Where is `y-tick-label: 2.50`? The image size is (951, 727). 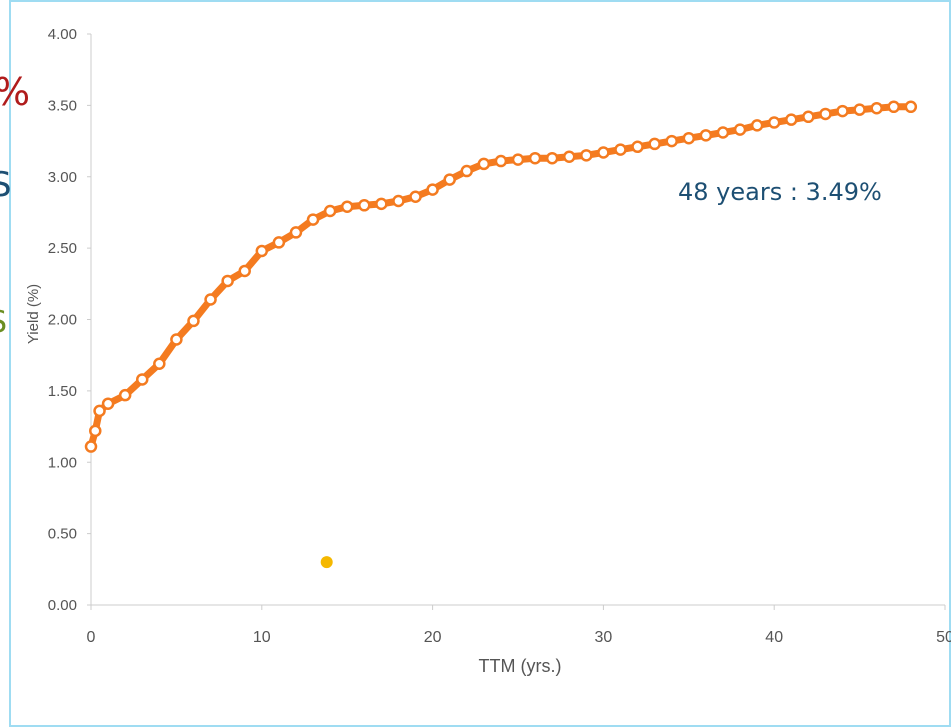
y-tick-label: 2.50 is located at coordinates (62, 248).